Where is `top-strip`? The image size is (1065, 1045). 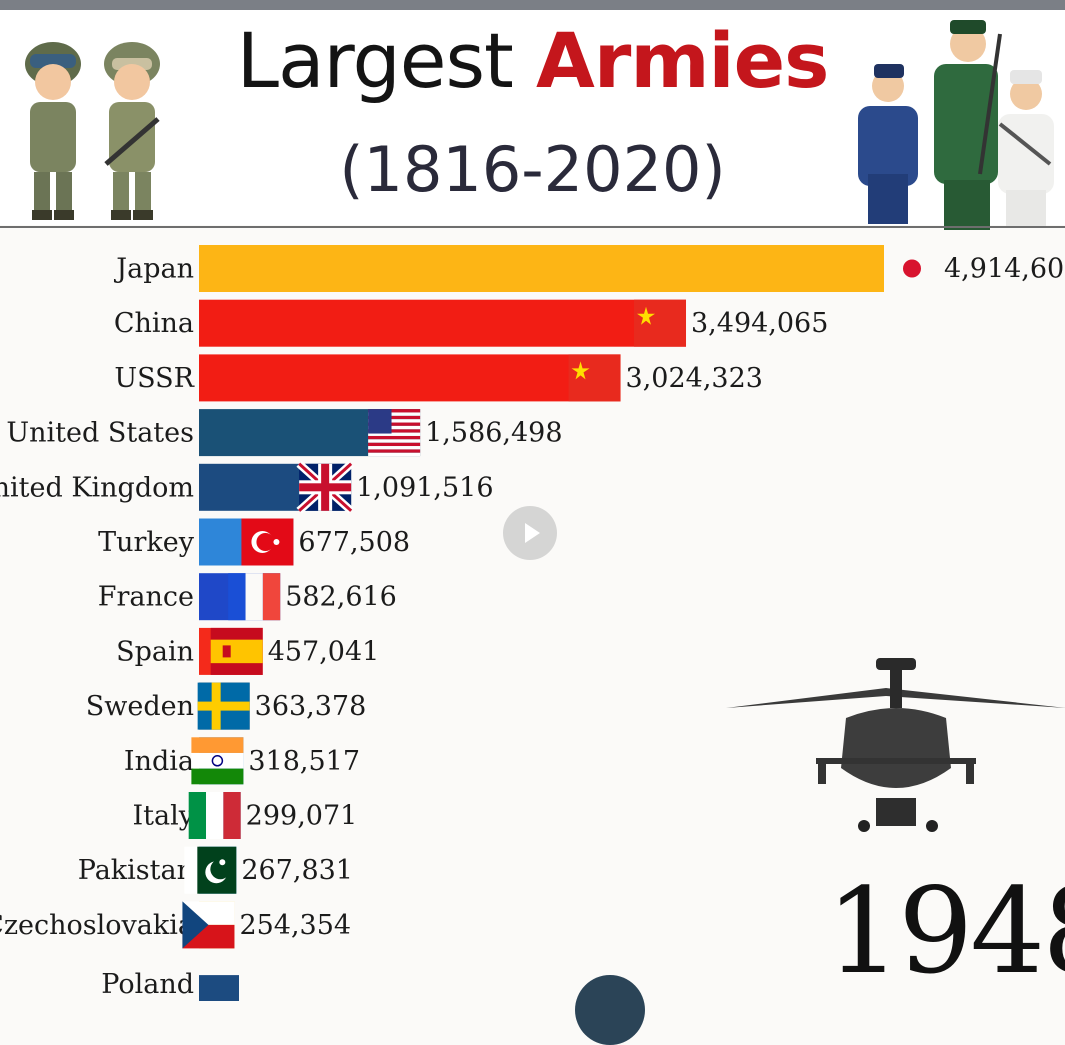
top-strip is located at coordinates (532, 5).